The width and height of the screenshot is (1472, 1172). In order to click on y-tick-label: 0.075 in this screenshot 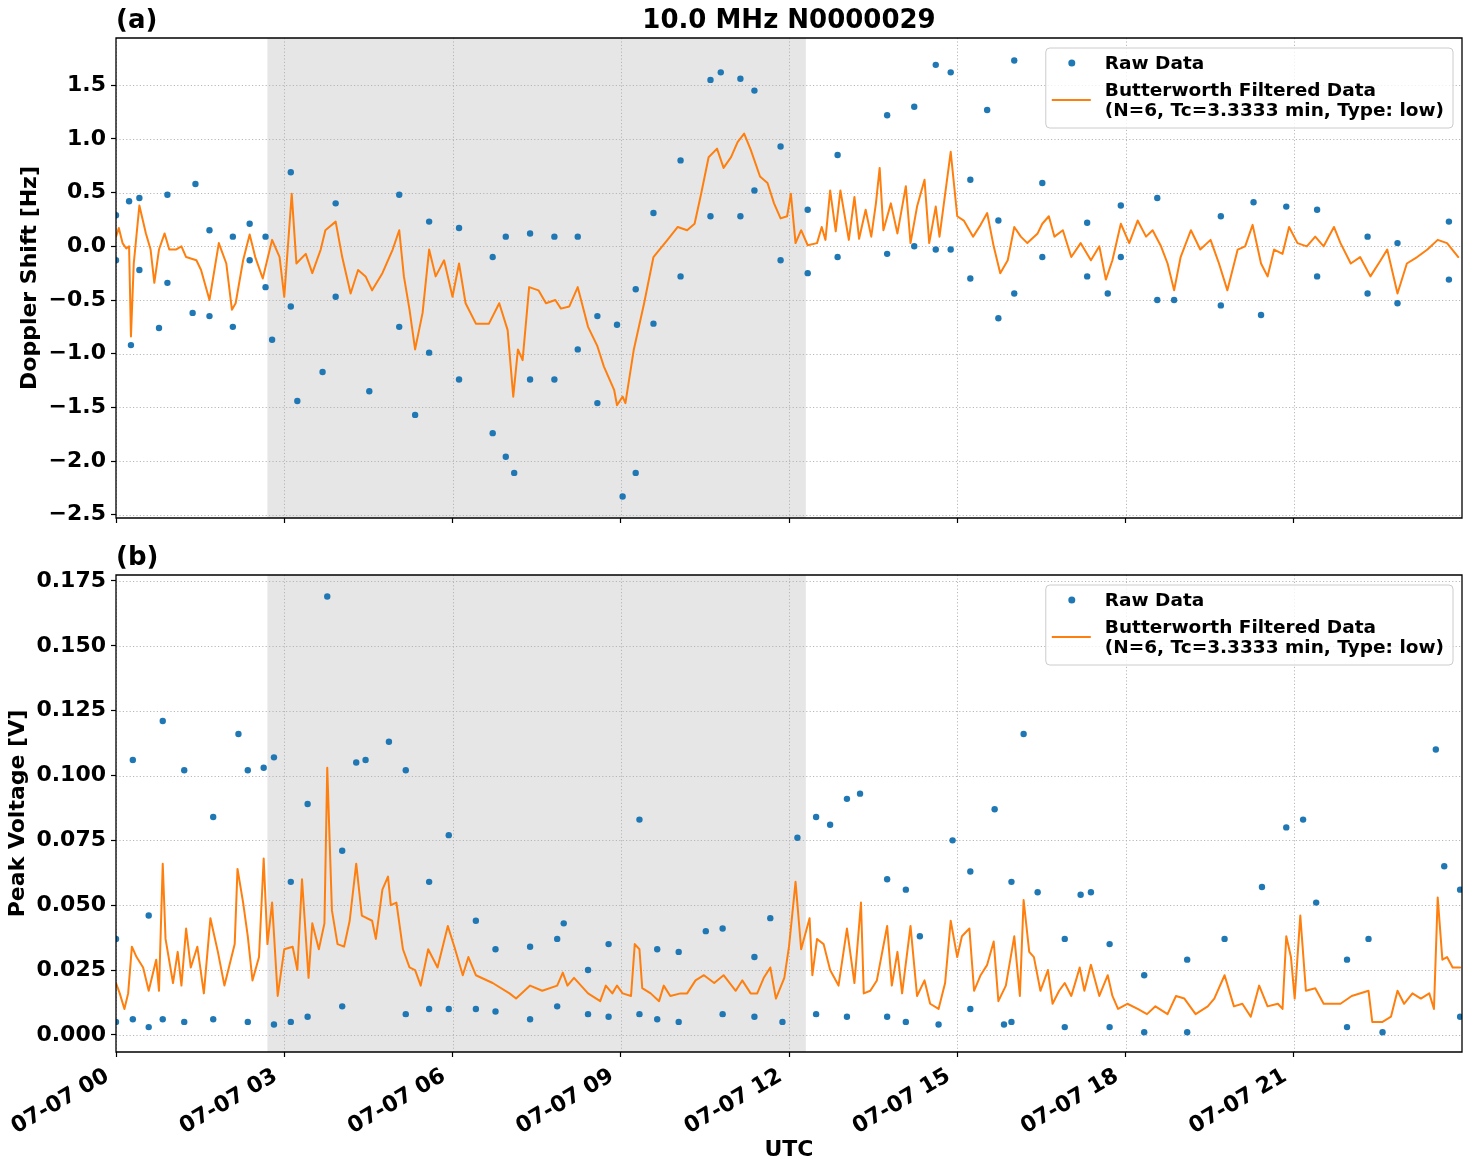, I will do `click(71, 839)`.